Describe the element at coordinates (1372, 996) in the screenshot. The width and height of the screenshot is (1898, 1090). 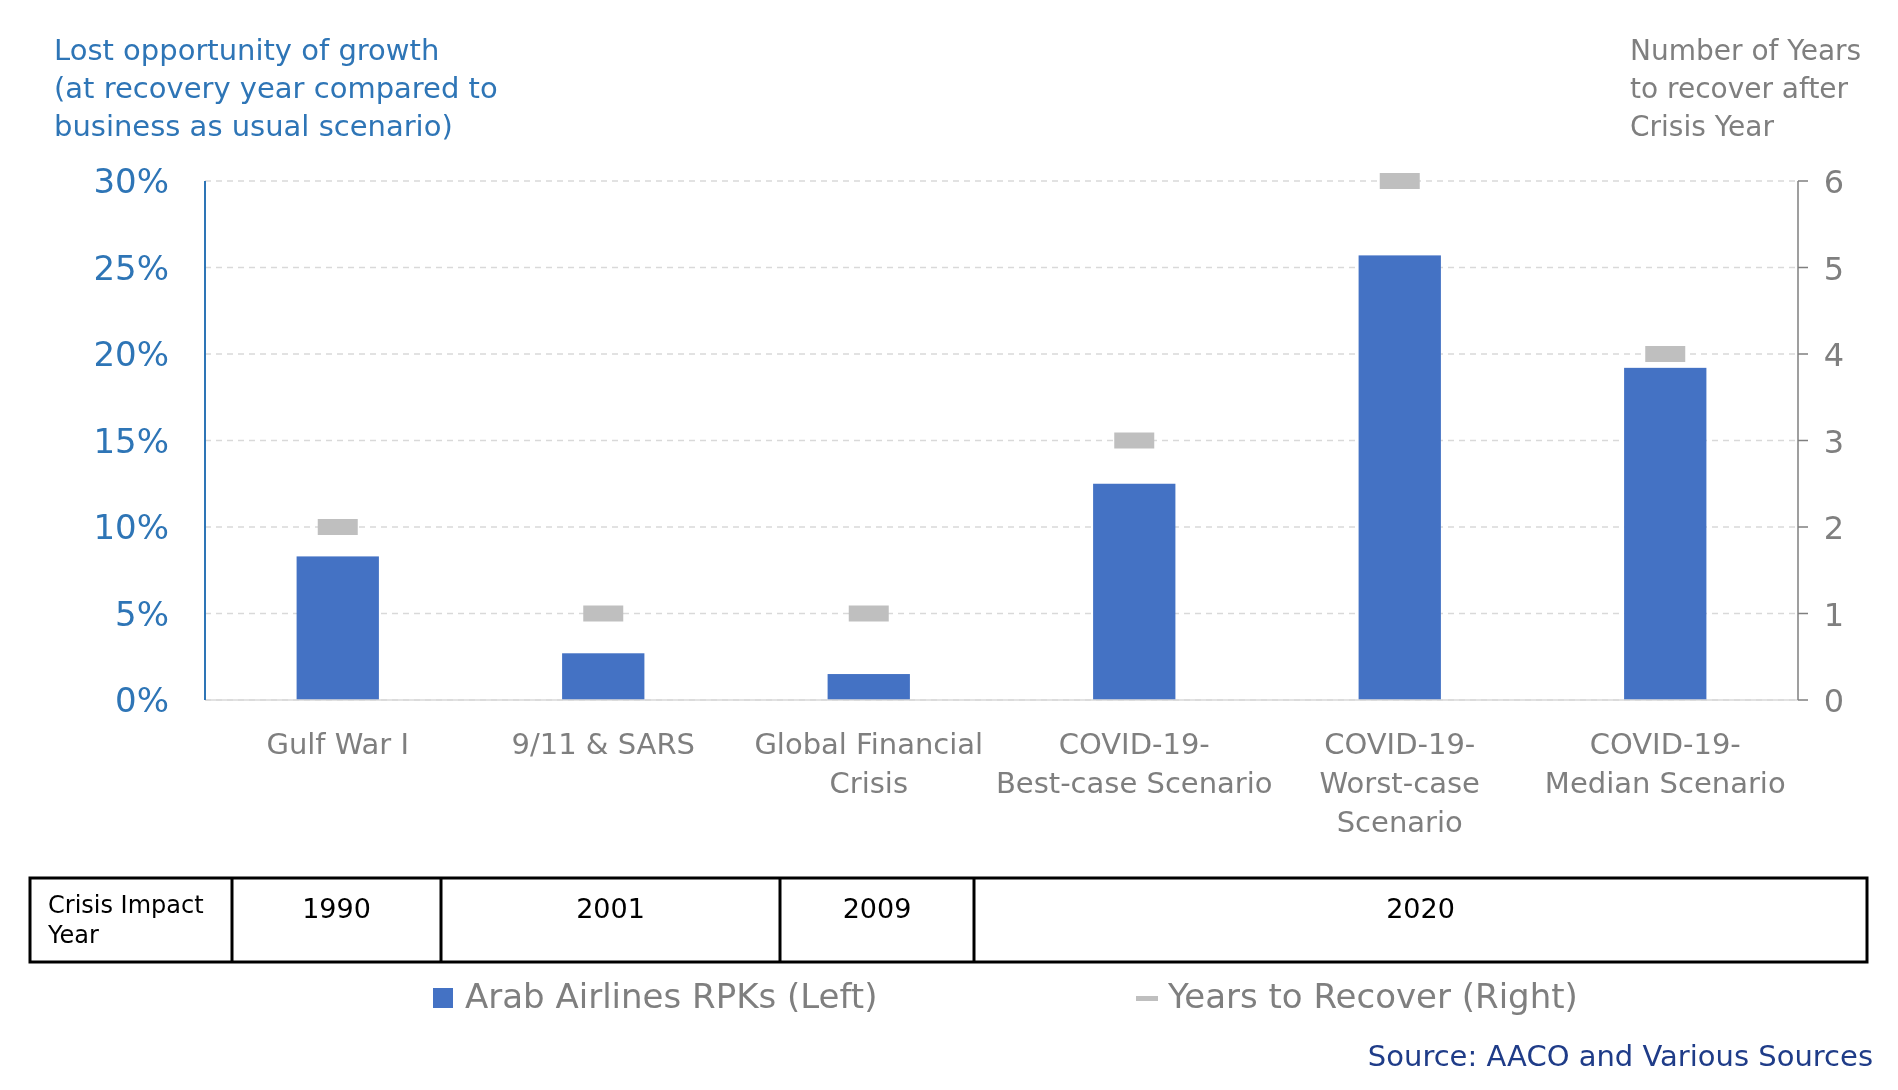
I see `legend-label: Years to Recover (Right)` at that location.